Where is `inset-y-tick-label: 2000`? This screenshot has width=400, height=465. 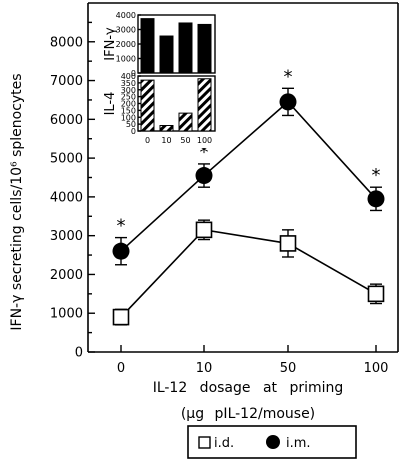
inset-y-tick-label: 2000 is located at coordinates (126, 44).